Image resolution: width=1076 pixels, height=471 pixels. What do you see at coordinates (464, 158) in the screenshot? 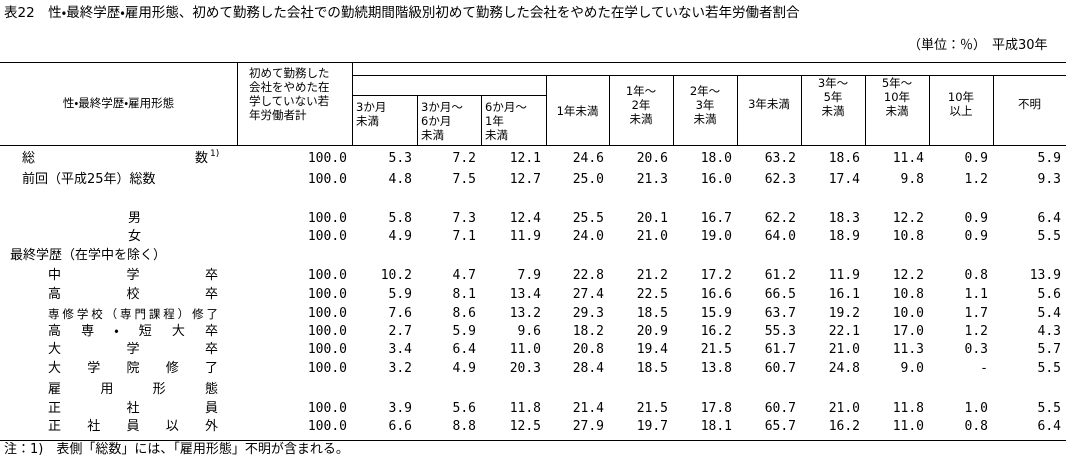
I see `cell-value: 7.2` at bounding box center [464, 158].